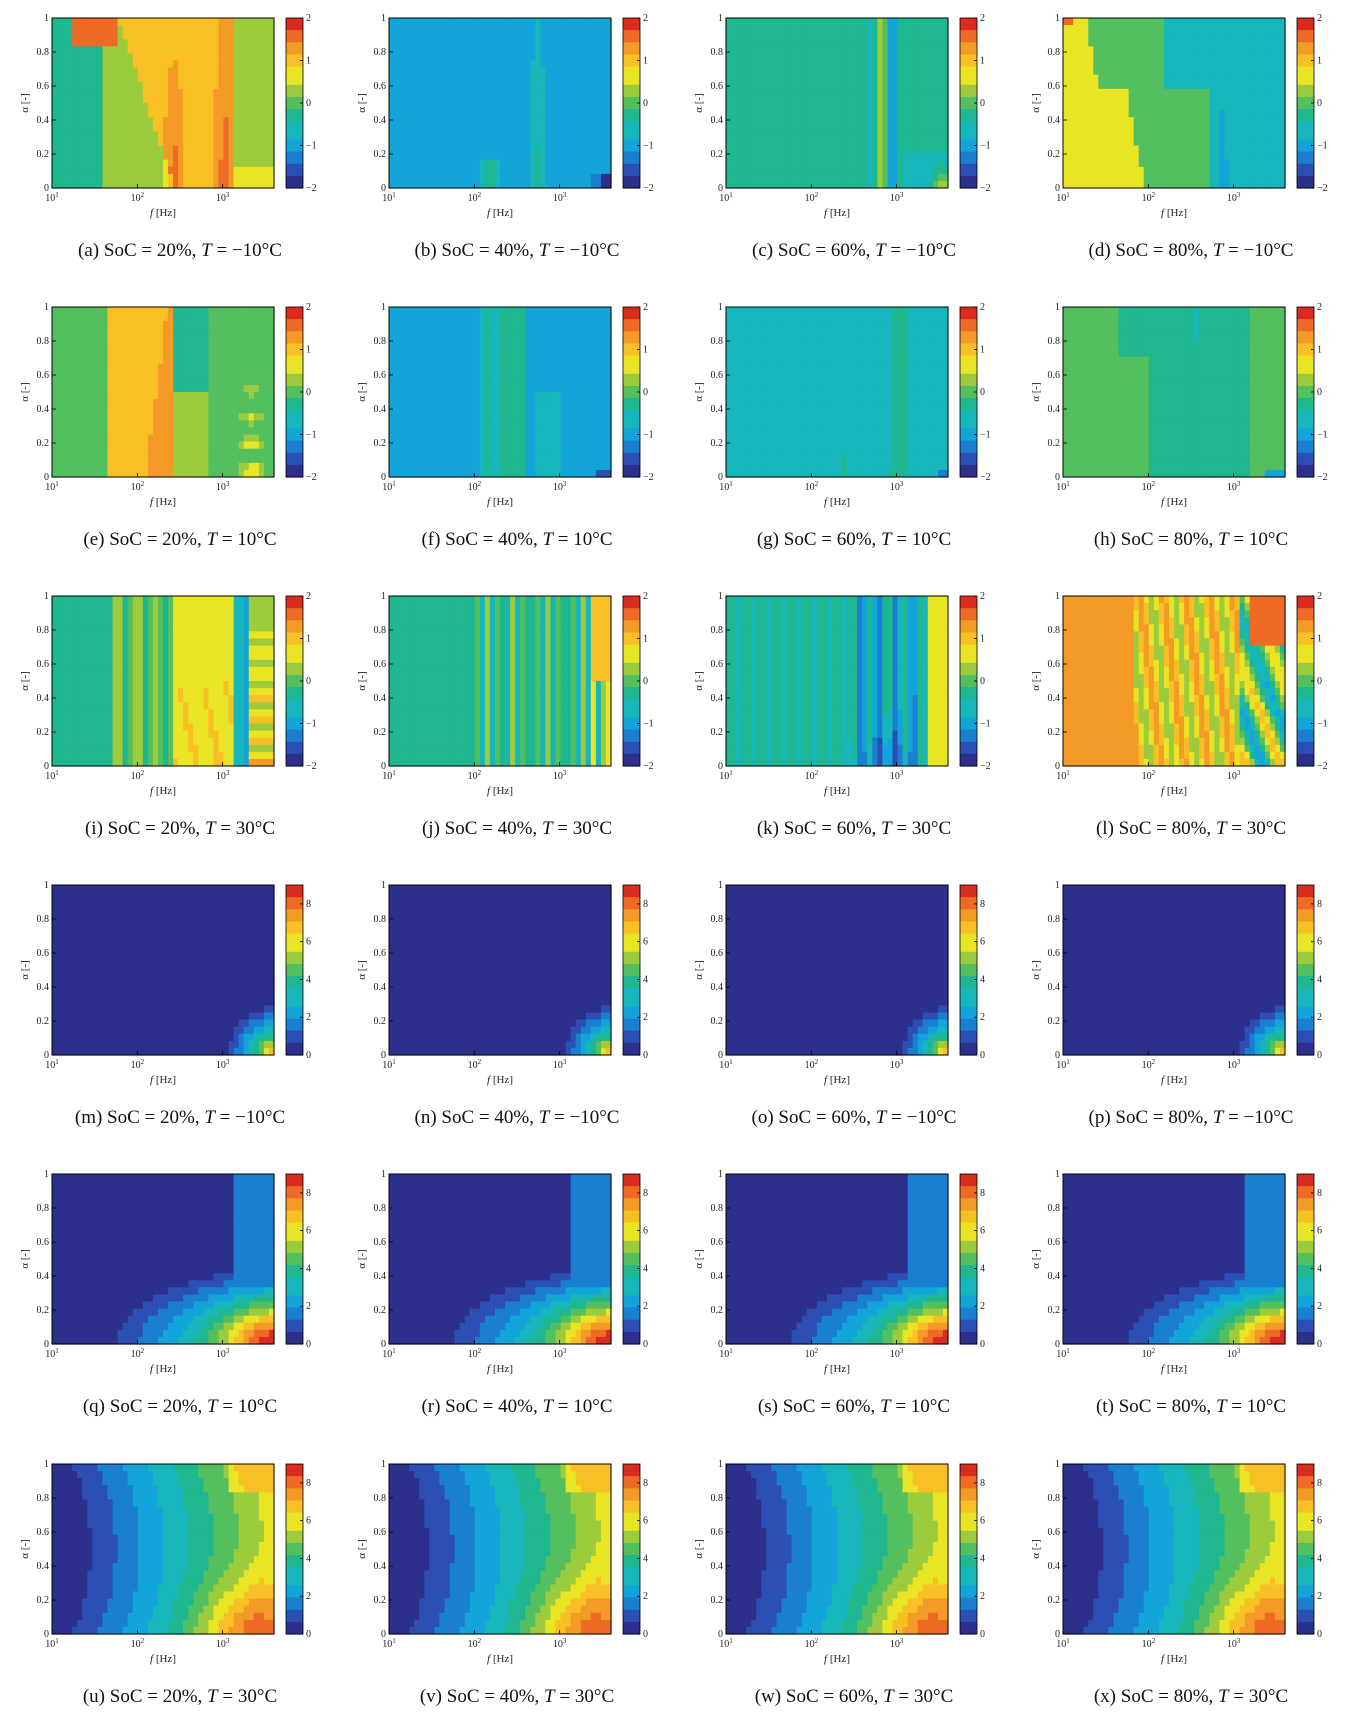 The width and height of the screenshot is (1346, 1735). I want to click on colorbar-tick-label: 0, so click(982, 103).